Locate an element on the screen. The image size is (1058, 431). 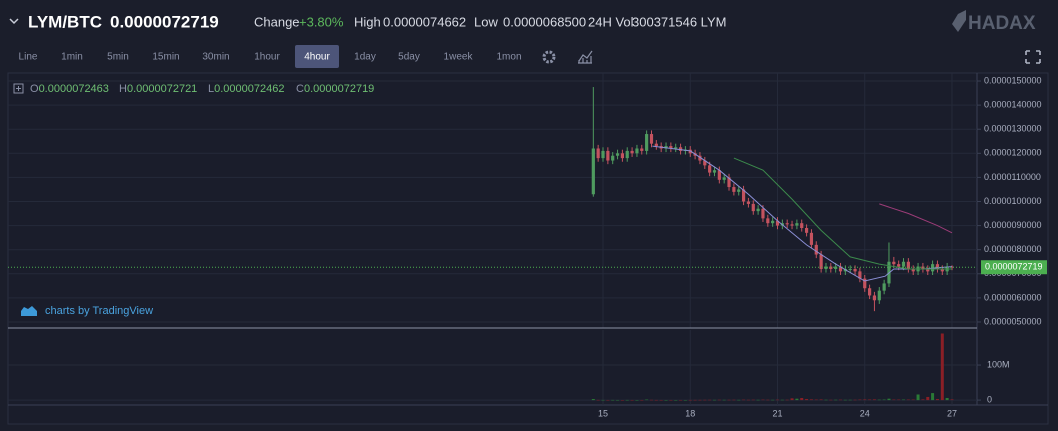
y-tick-label: 0.0000120000 is located at coordinates (1013, 153).